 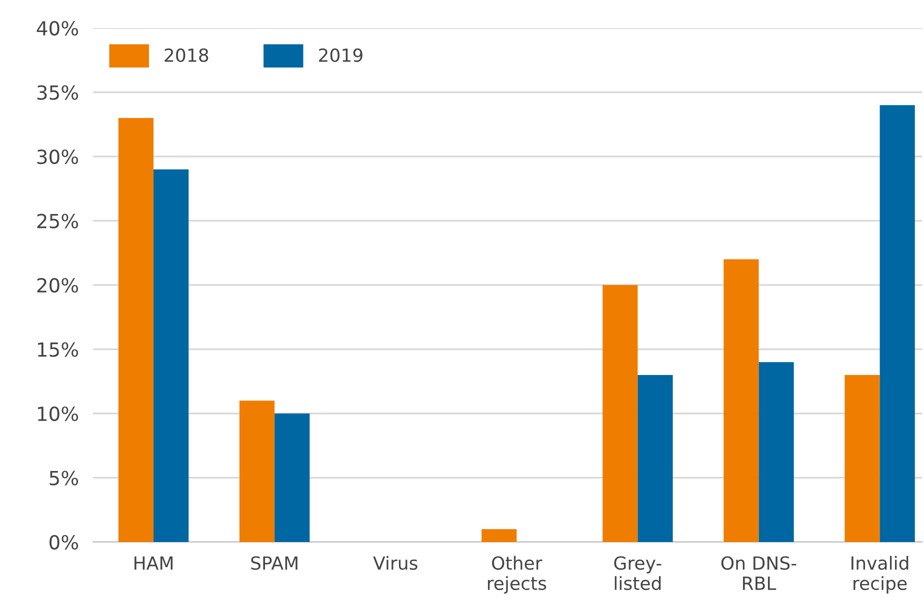 I want to click on legend-label: 2019, so click(x=340, y=55).